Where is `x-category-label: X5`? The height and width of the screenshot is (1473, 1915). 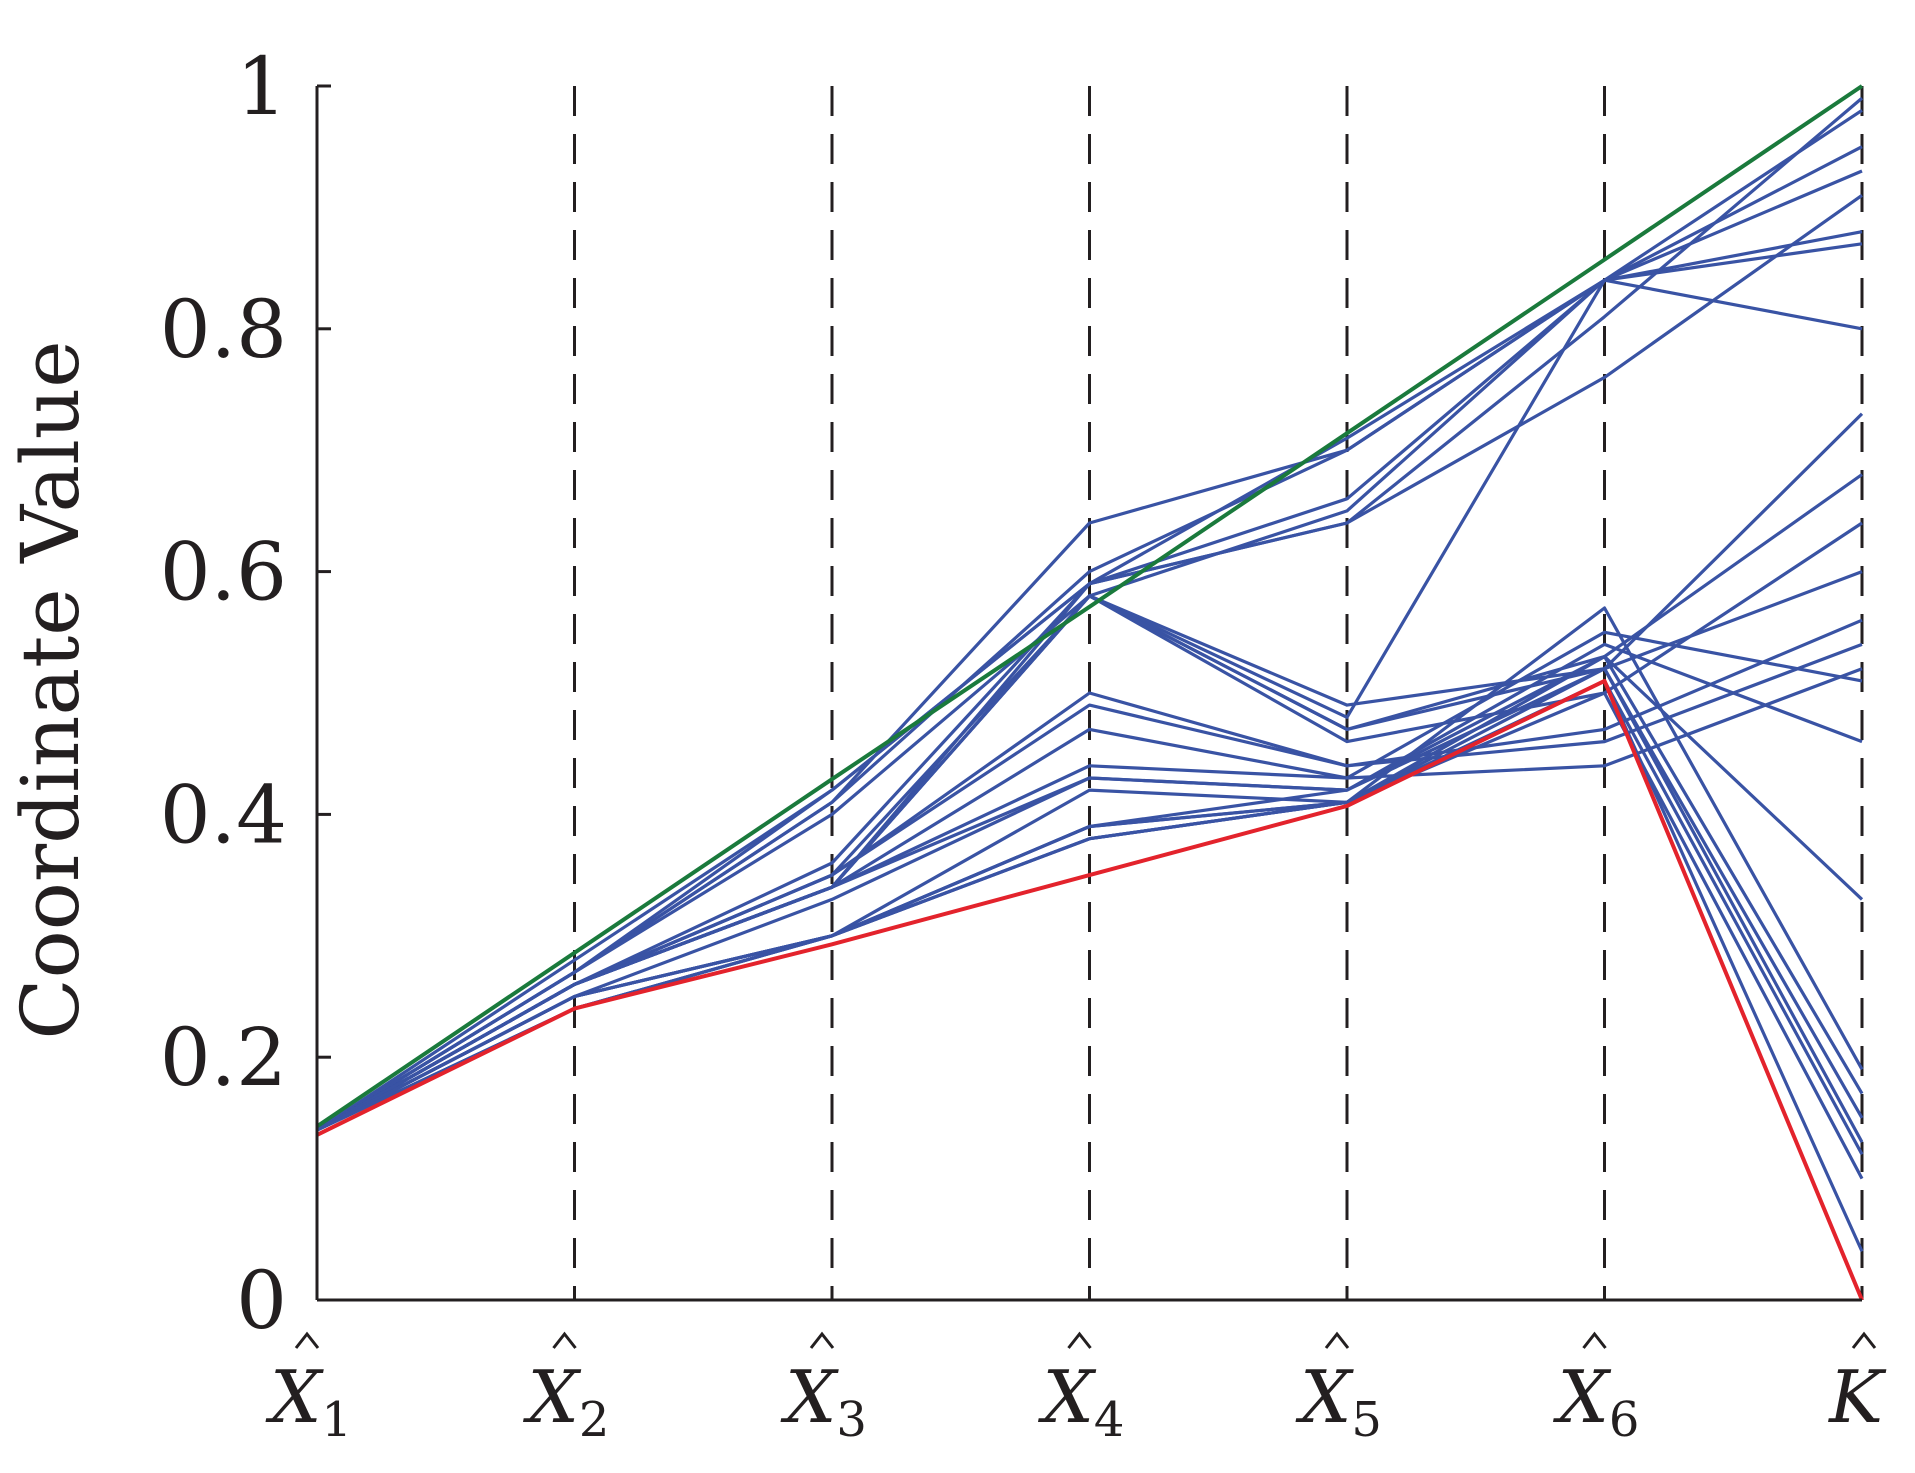
x-category-label: X5 is located at coordinates (1338, 1389).